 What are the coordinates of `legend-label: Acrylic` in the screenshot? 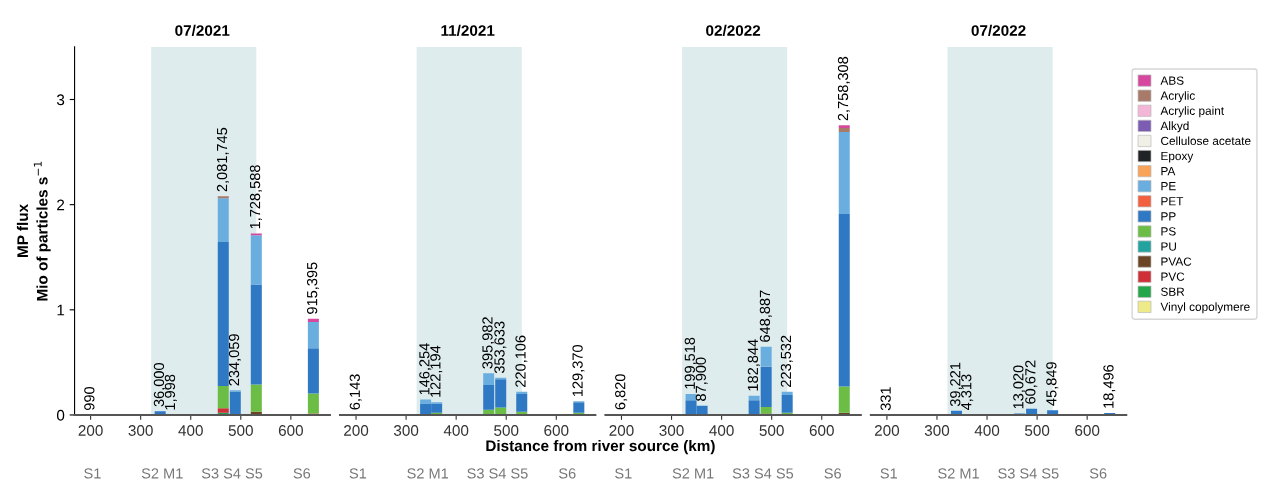 It's located at (1177, 97).